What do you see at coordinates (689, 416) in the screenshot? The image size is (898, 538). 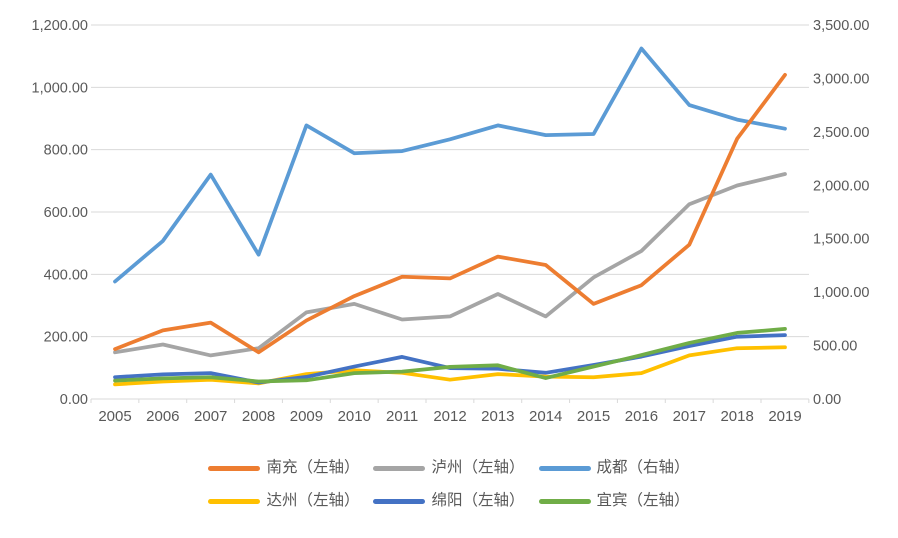 I see `x-axis-label: 2017` at bounding box center [689, 416].